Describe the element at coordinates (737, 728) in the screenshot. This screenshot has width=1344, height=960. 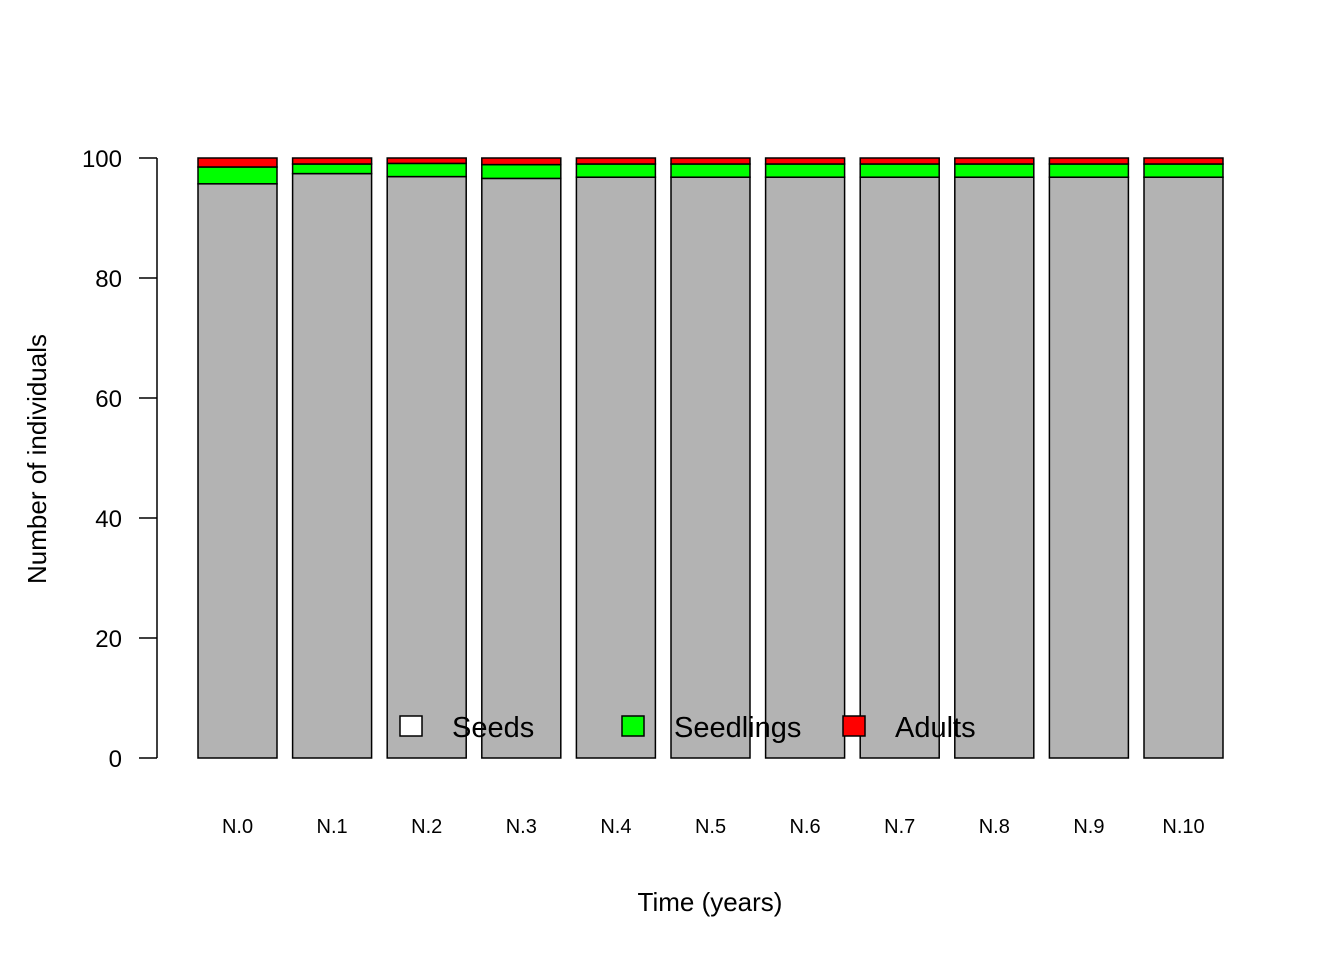
I see `legend-label-seedlings: Seedlings` at that location.